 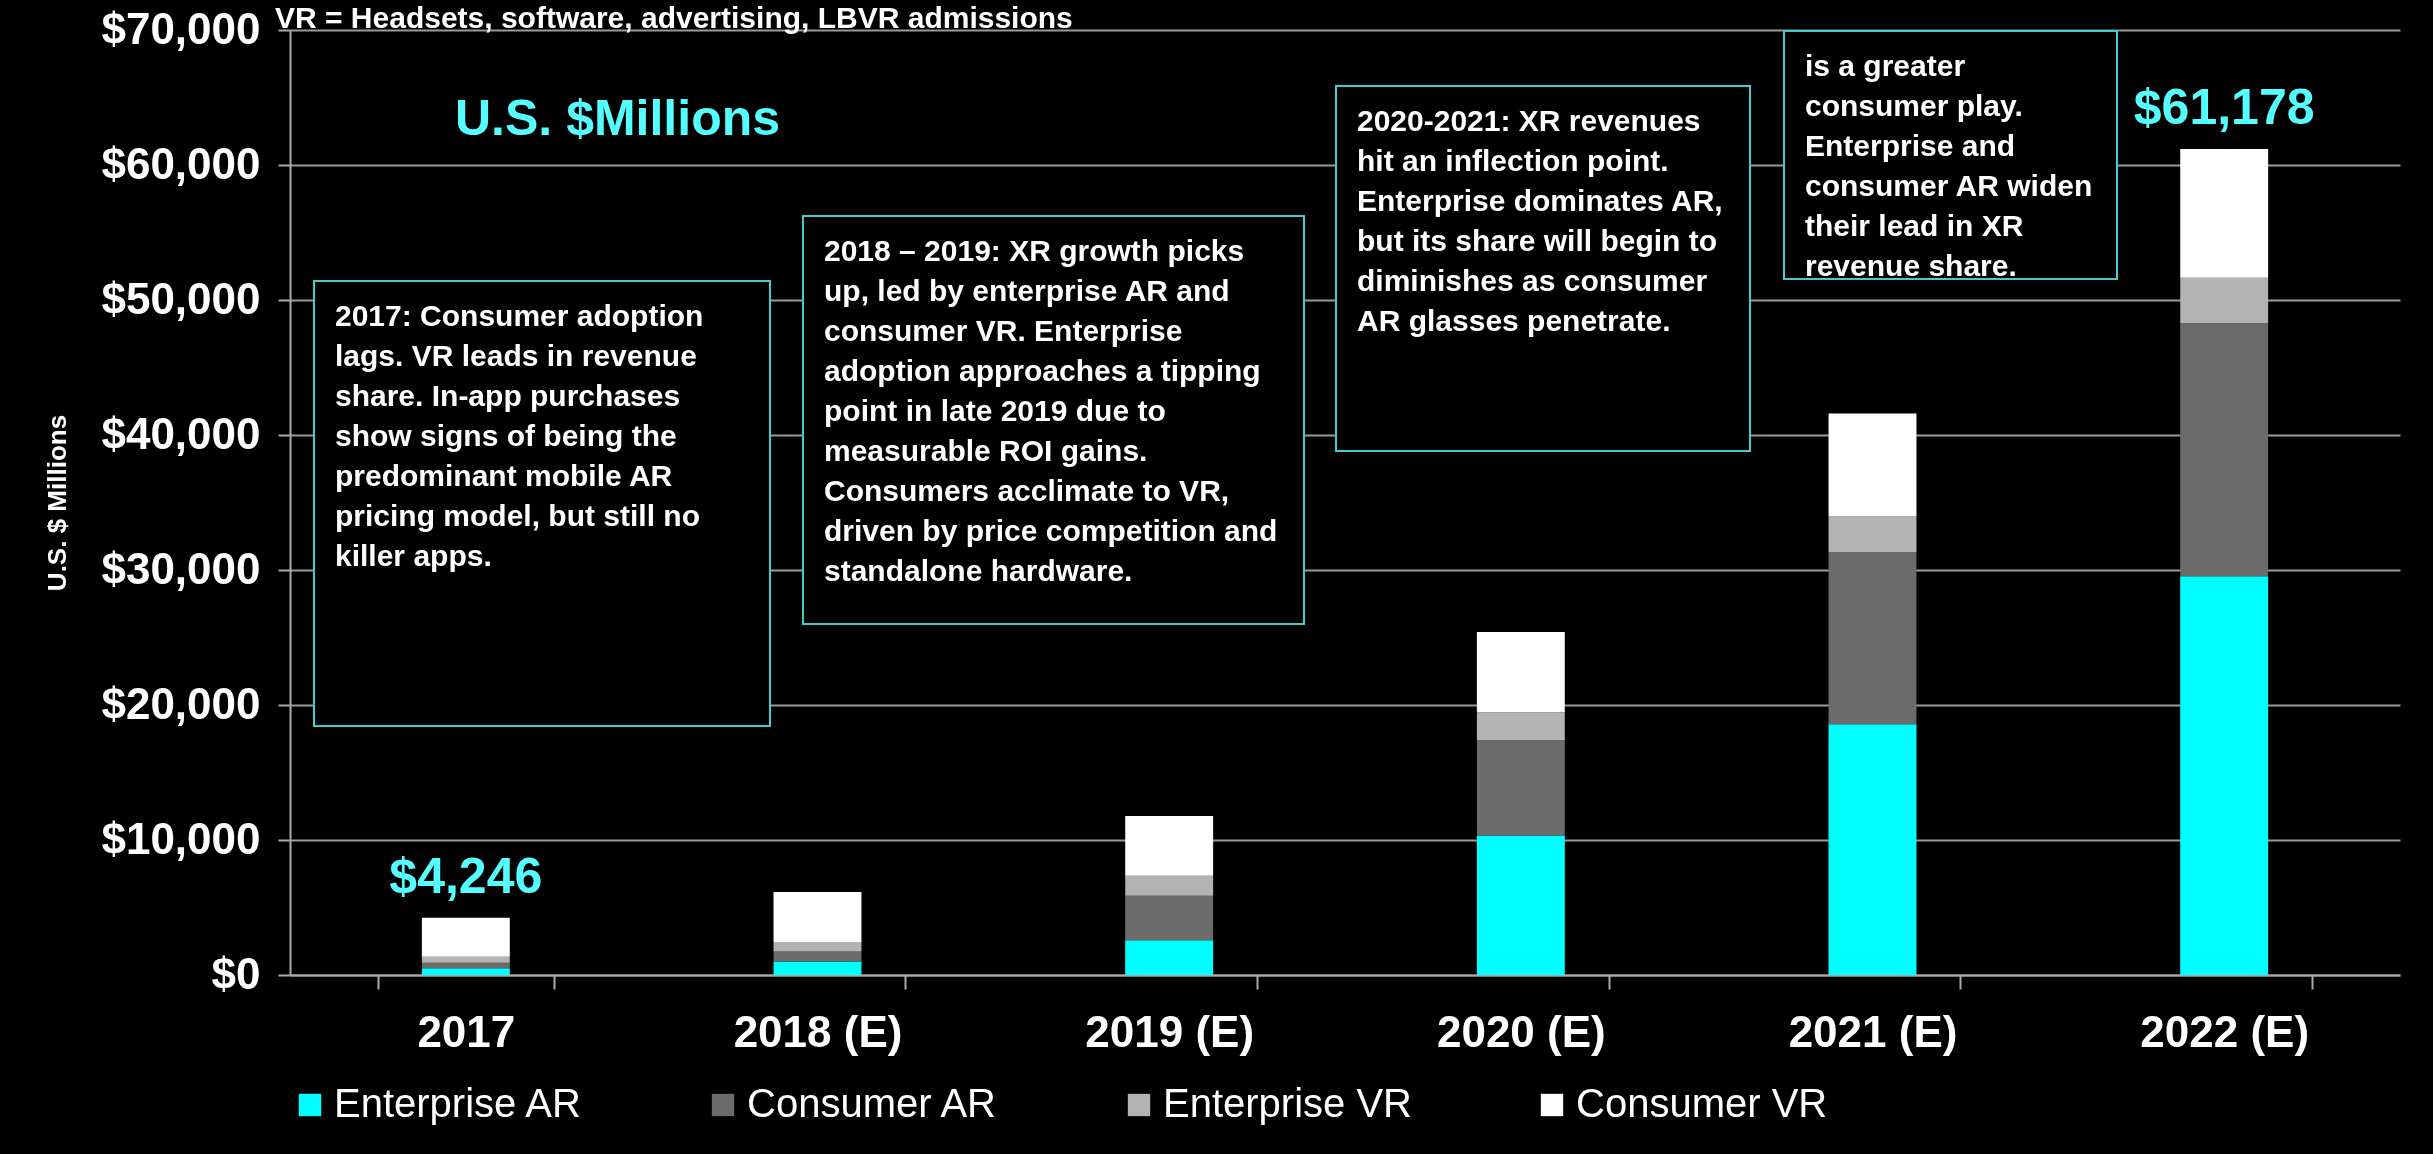 What do you see at coordinates (1521, 1031) in the screenshot?
I see `x-tick-label: 2020 (E)` at bounding box center [1521, 1031].